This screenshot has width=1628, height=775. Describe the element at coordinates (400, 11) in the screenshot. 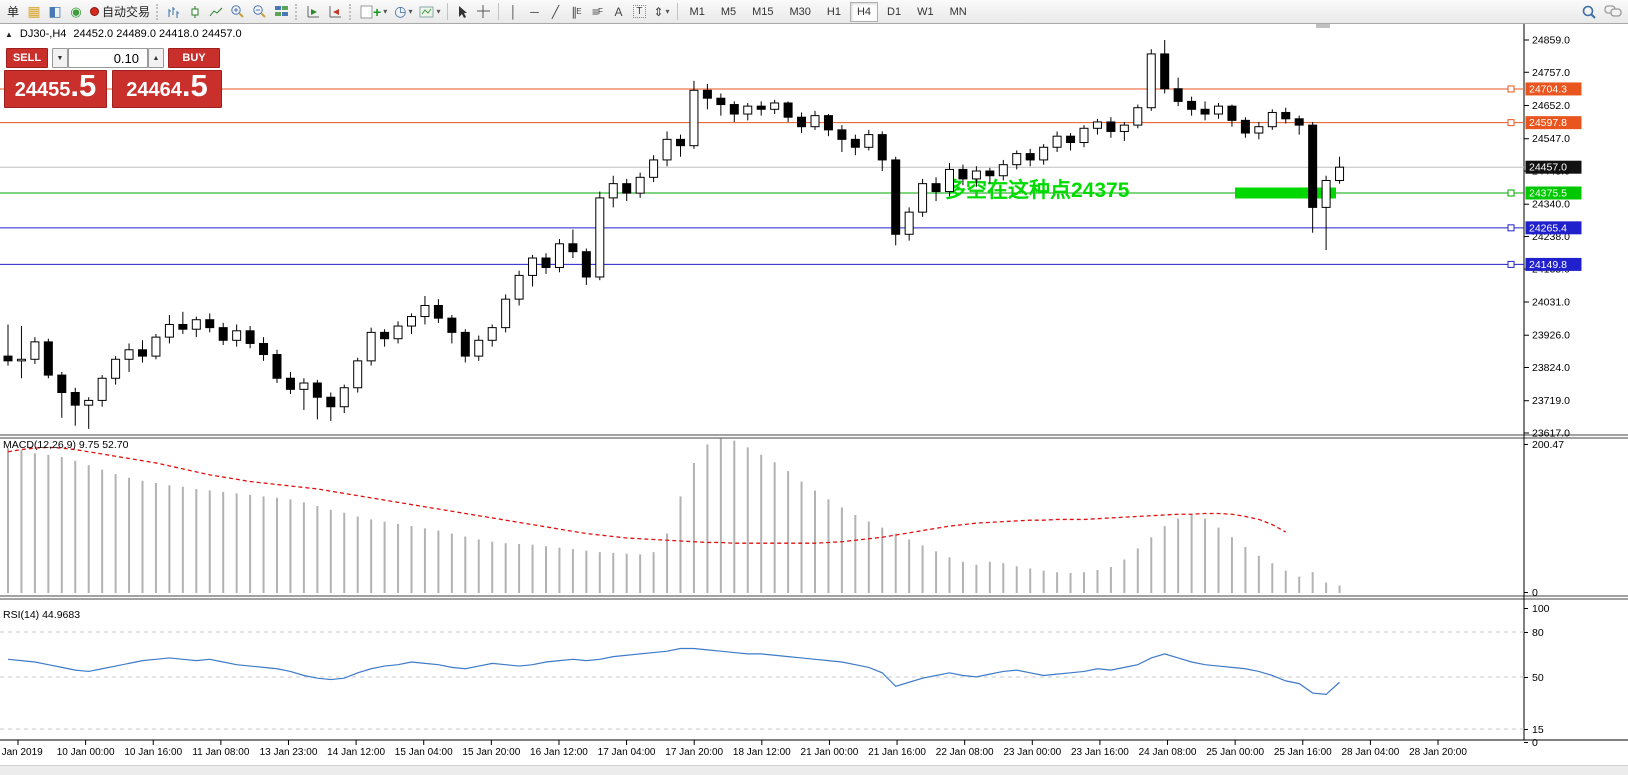

I see `clock-icon: ◷` at that location.